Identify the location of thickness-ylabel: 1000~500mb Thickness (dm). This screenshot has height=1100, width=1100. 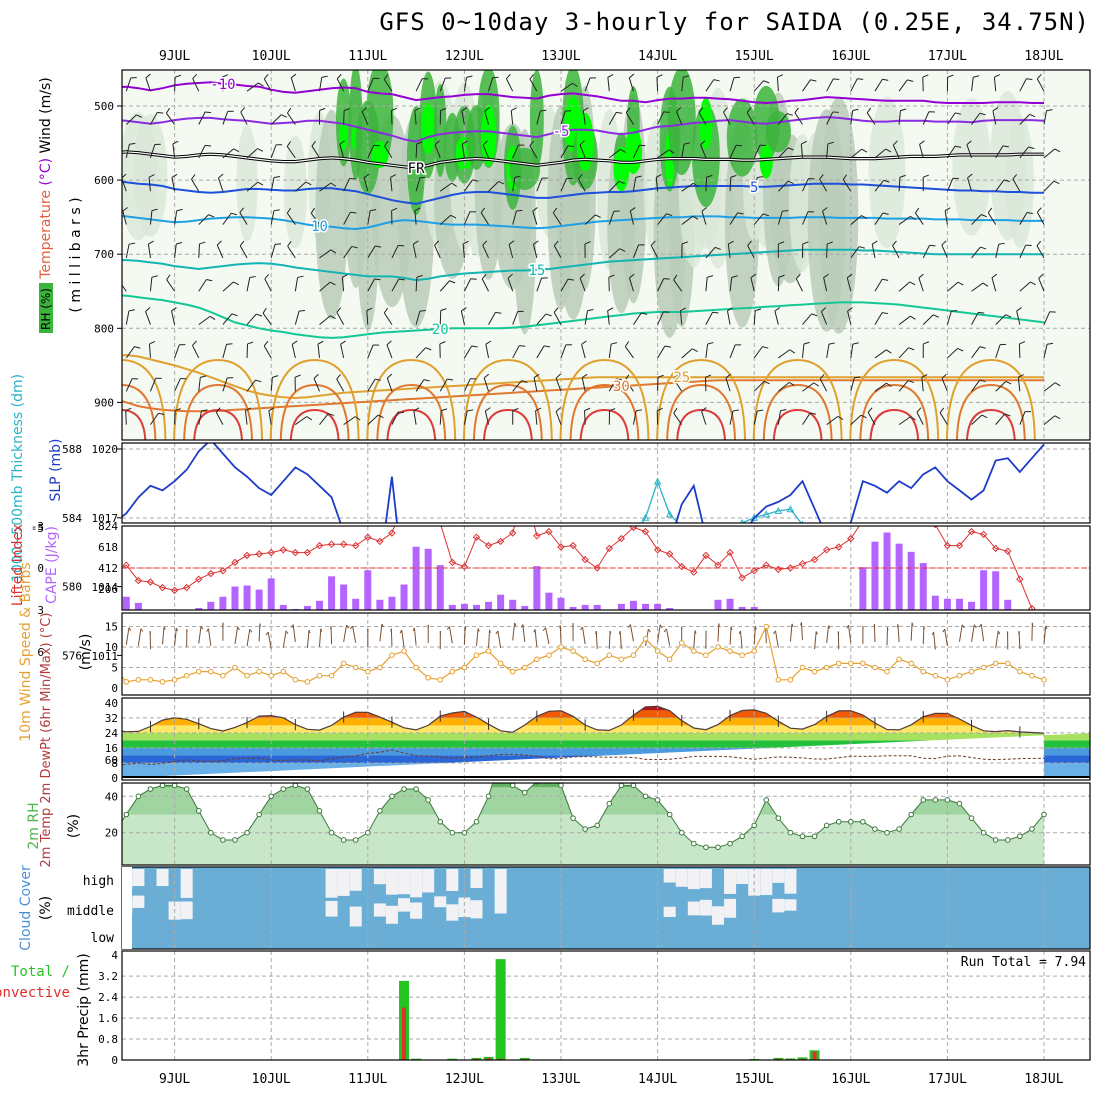
(18, 478).